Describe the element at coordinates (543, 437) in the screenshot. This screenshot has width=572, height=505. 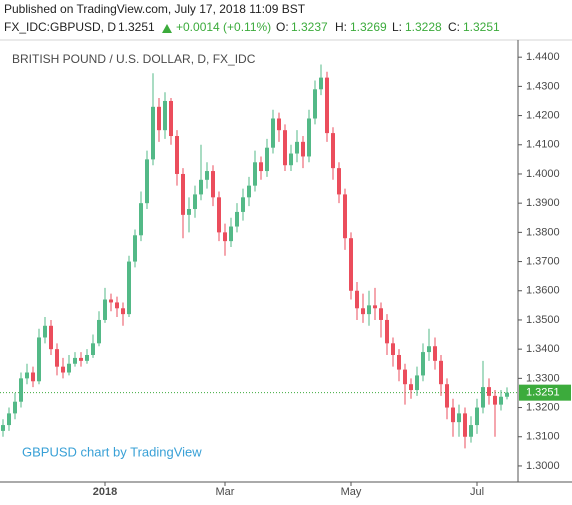
I see `y-tick-label: 1.3100` at that location.